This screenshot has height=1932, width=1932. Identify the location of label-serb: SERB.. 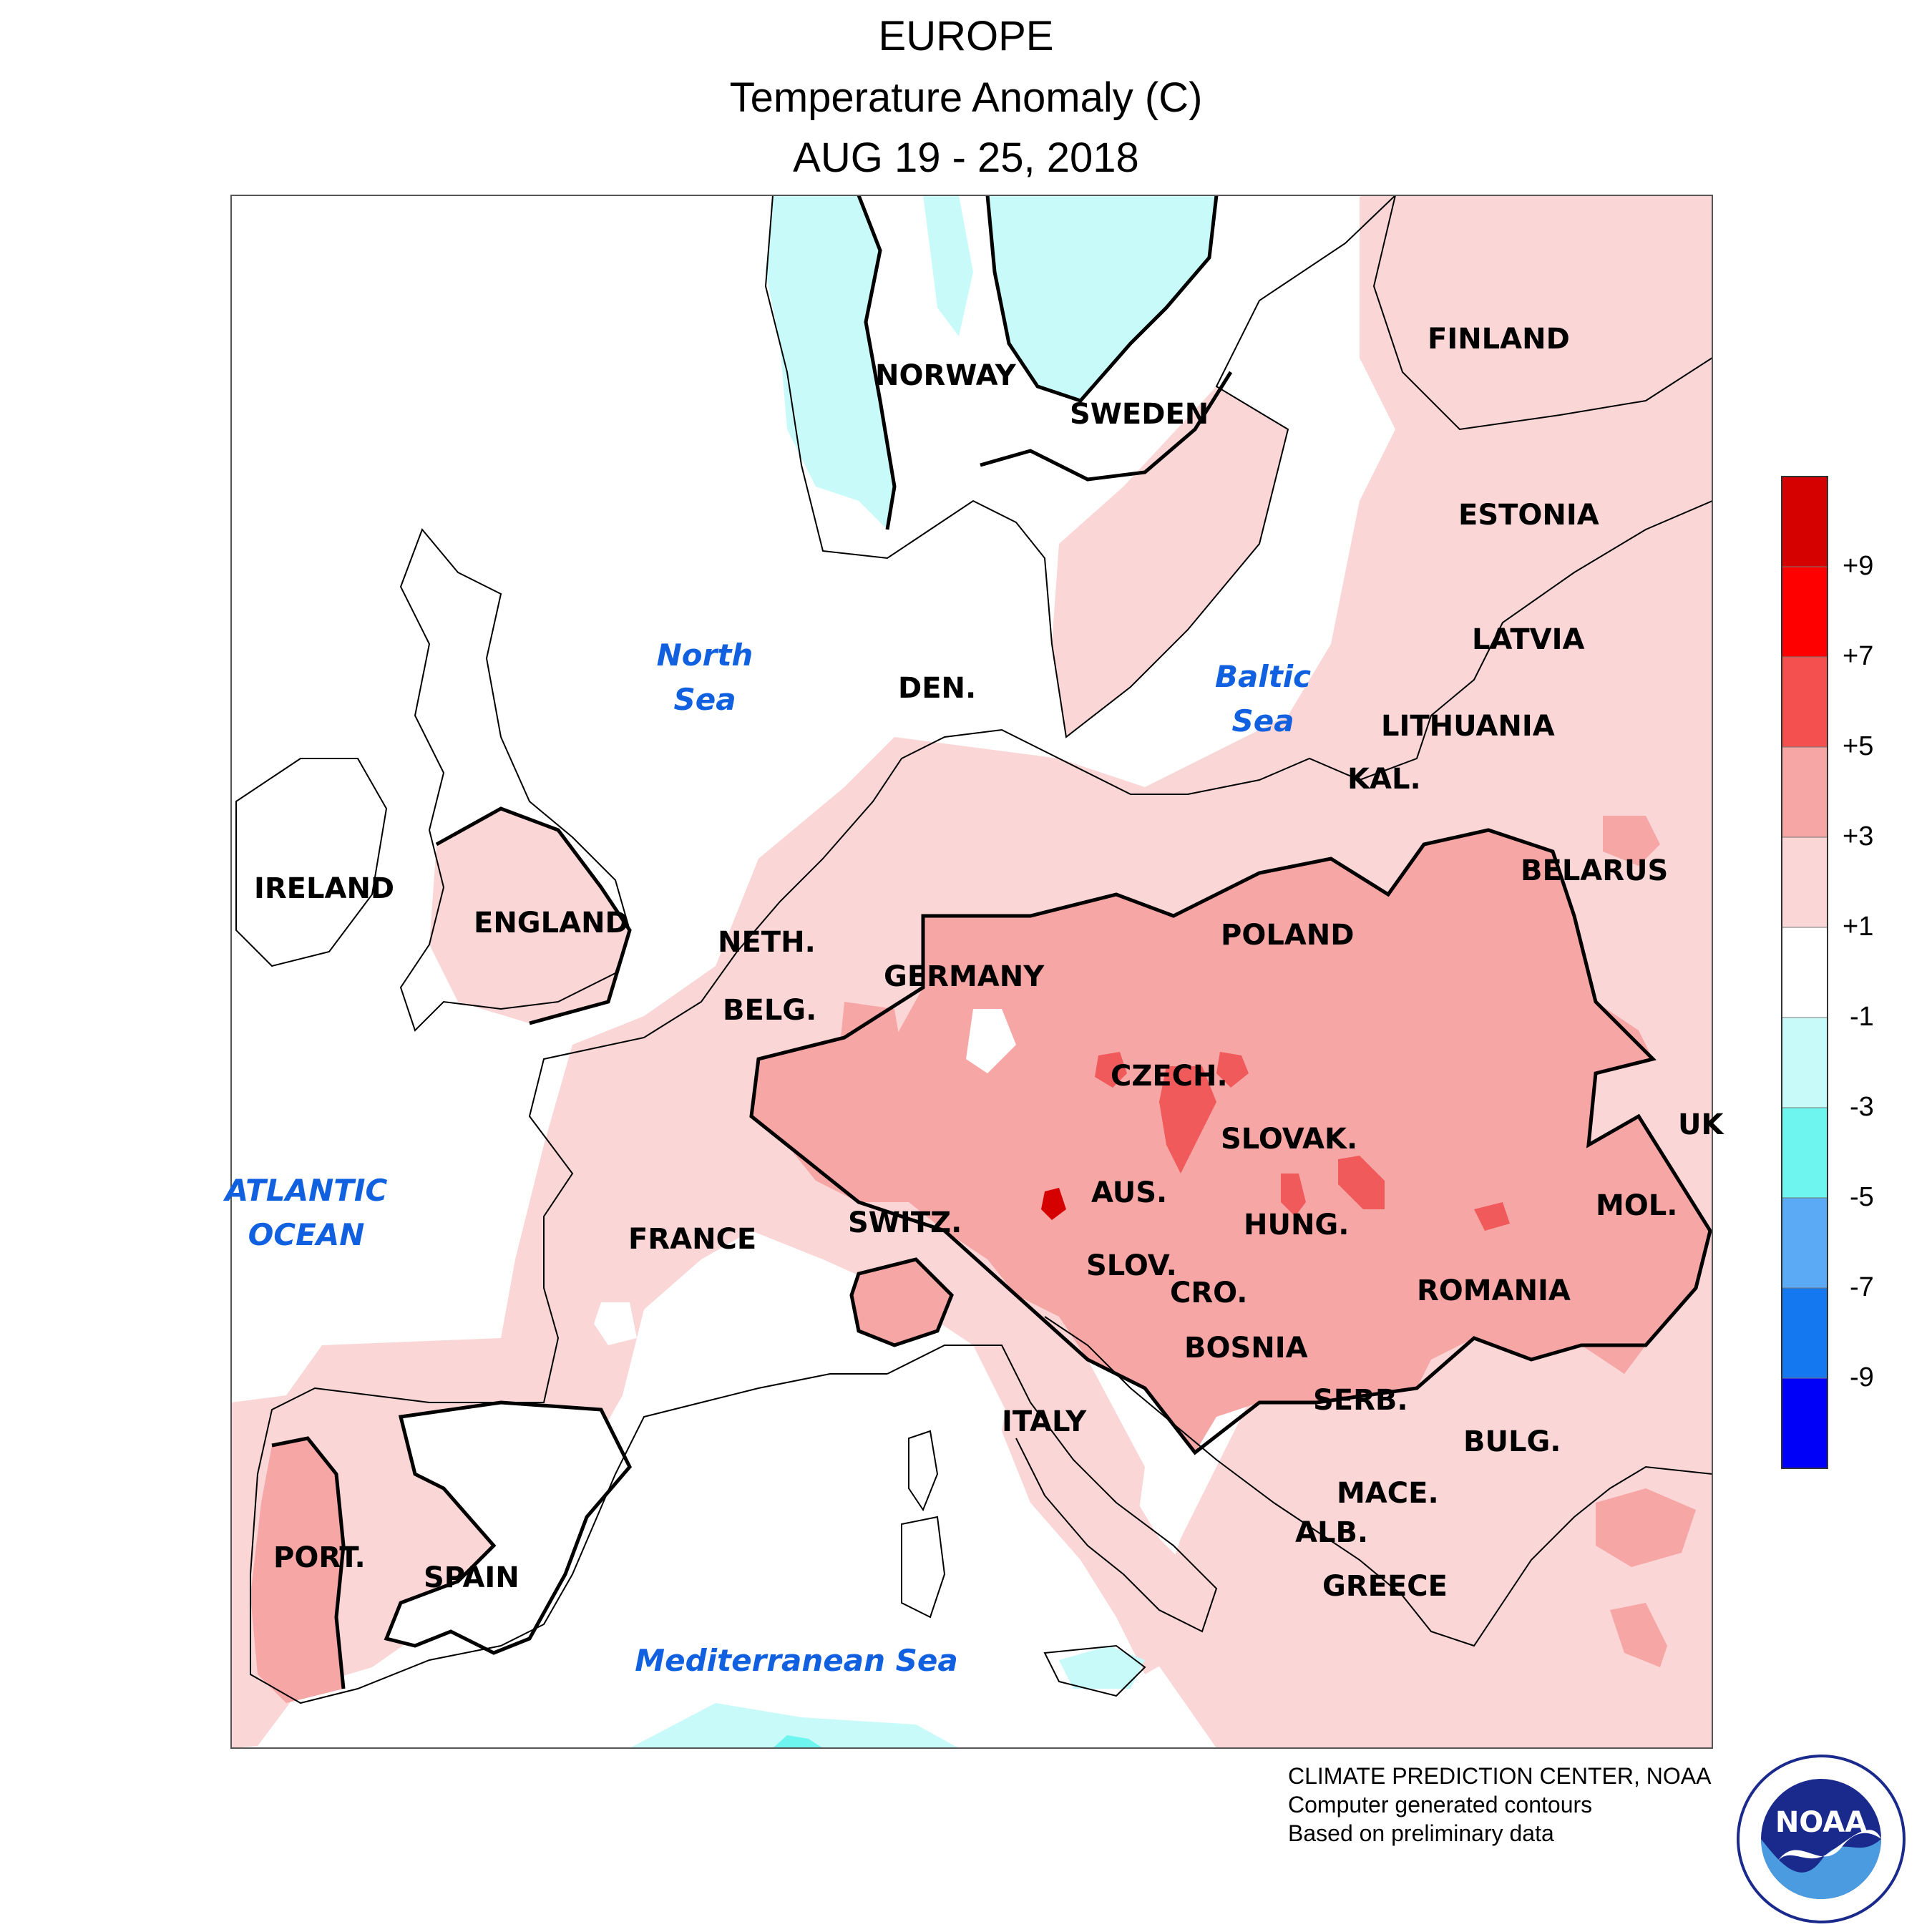
(1360, 1400).